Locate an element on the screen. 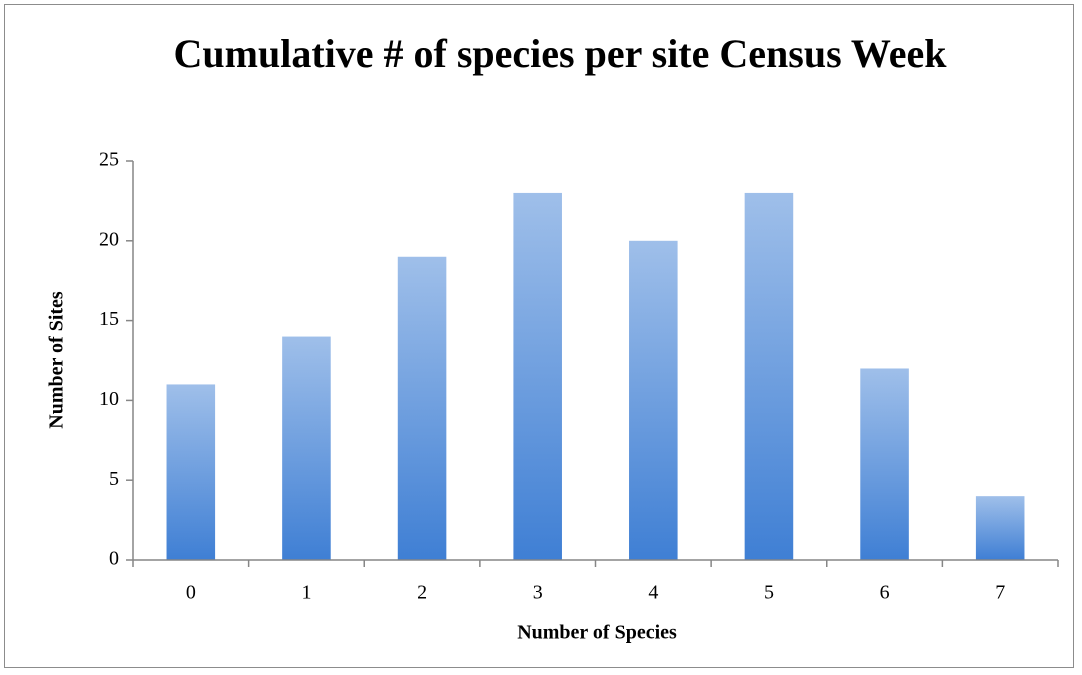  x-tick-label: 5 is located at coordinates (769, 593).